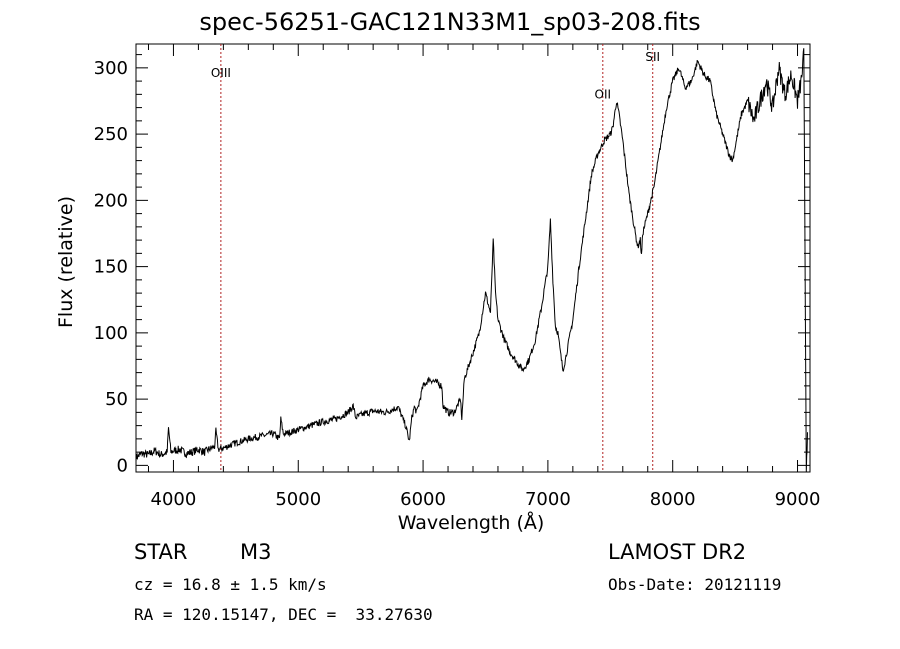  I want to click on x-tick-label: 8000, so click(673, 499).